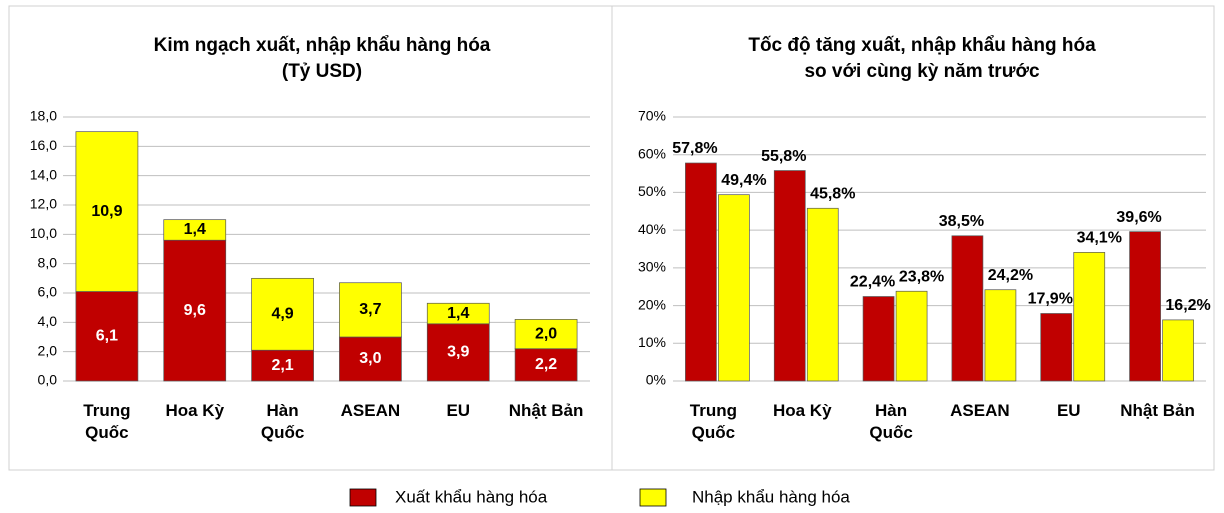 This screenshot has height=513, width=1224. I want to click on value-label: 24,2%, so click(1010, 275).